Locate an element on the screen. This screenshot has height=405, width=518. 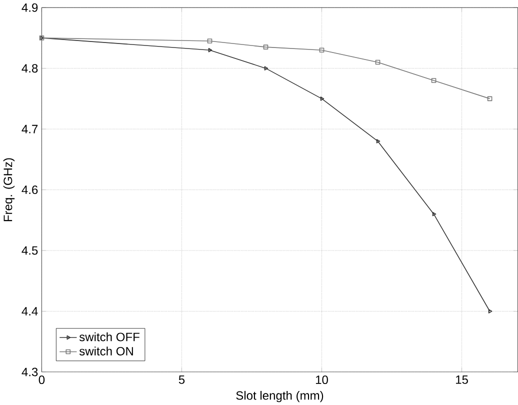
legend-label: switch ON is located at coordinates (106, 351).